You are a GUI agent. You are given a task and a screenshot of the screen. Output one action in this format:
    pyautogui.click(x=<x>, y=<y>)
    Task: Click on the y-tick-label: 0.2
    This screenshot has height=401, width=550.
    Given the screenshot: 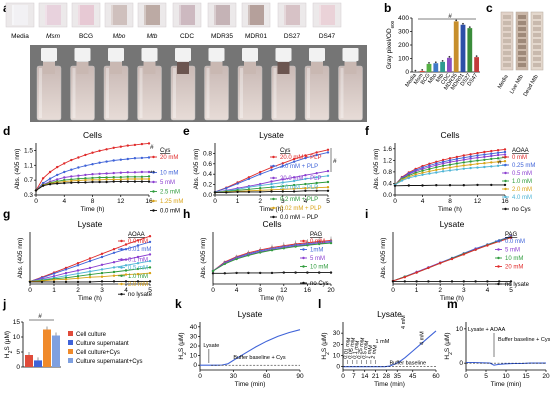 What is the action you would take?
    pyautogui.click(x=207, y=185)
    